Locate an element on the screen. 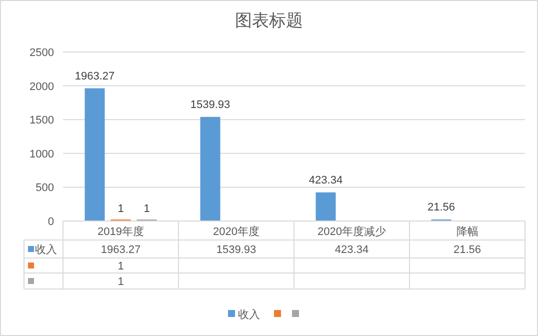 The height and width of the screenshot is (336, 538). text: 1963.27 is located at coordinates (120, 250).